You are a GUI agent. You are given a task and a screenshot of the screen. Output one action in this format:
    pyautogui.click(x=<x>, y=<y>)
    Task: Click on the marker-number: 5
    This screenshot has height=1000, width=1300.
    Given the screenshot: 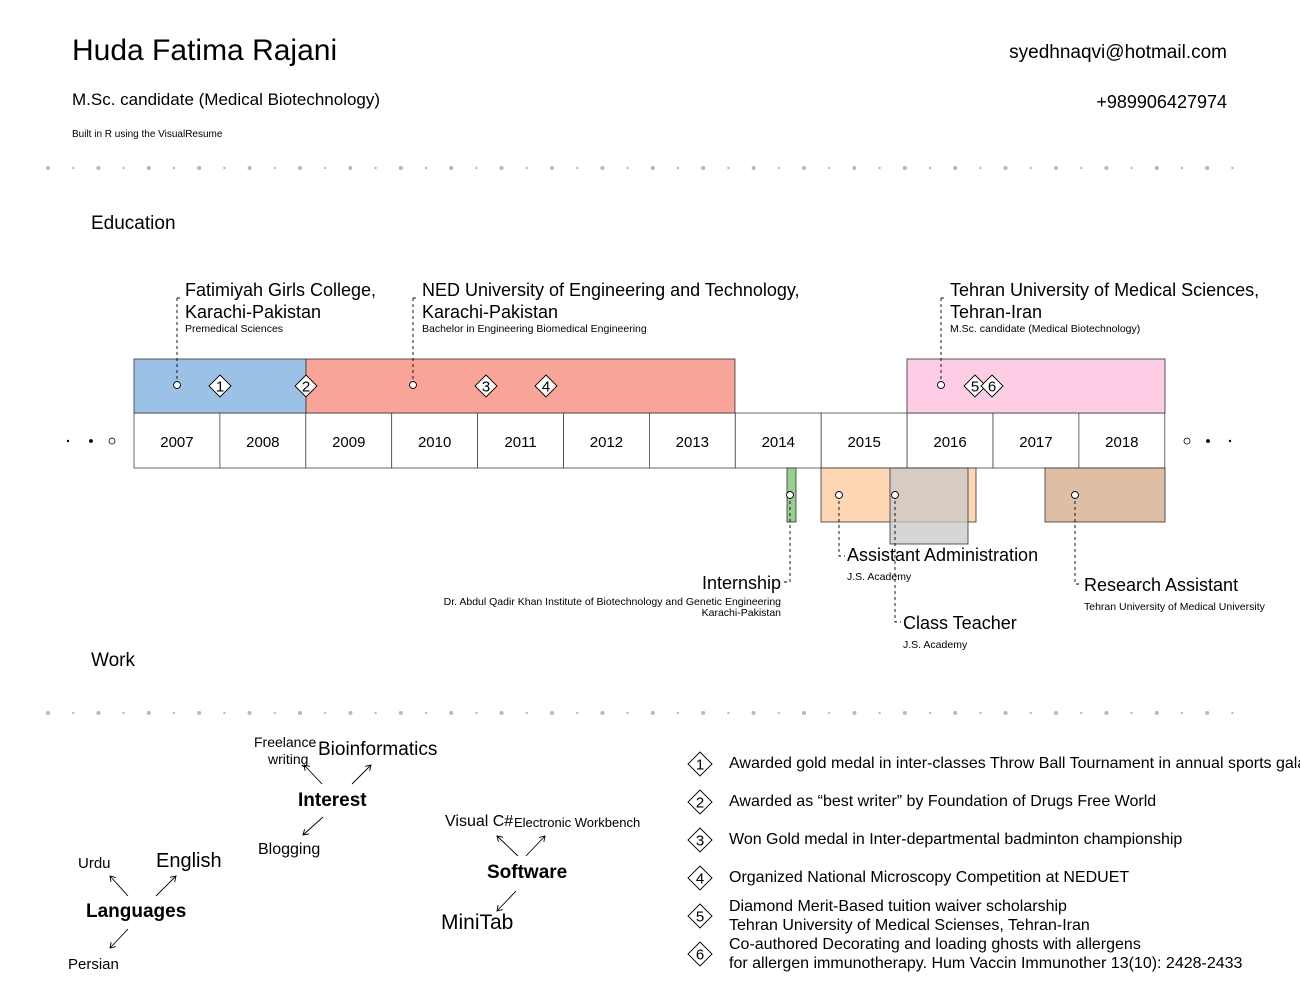 What is the action you would take?
    pyautogui.click(x=700, y=917)
    